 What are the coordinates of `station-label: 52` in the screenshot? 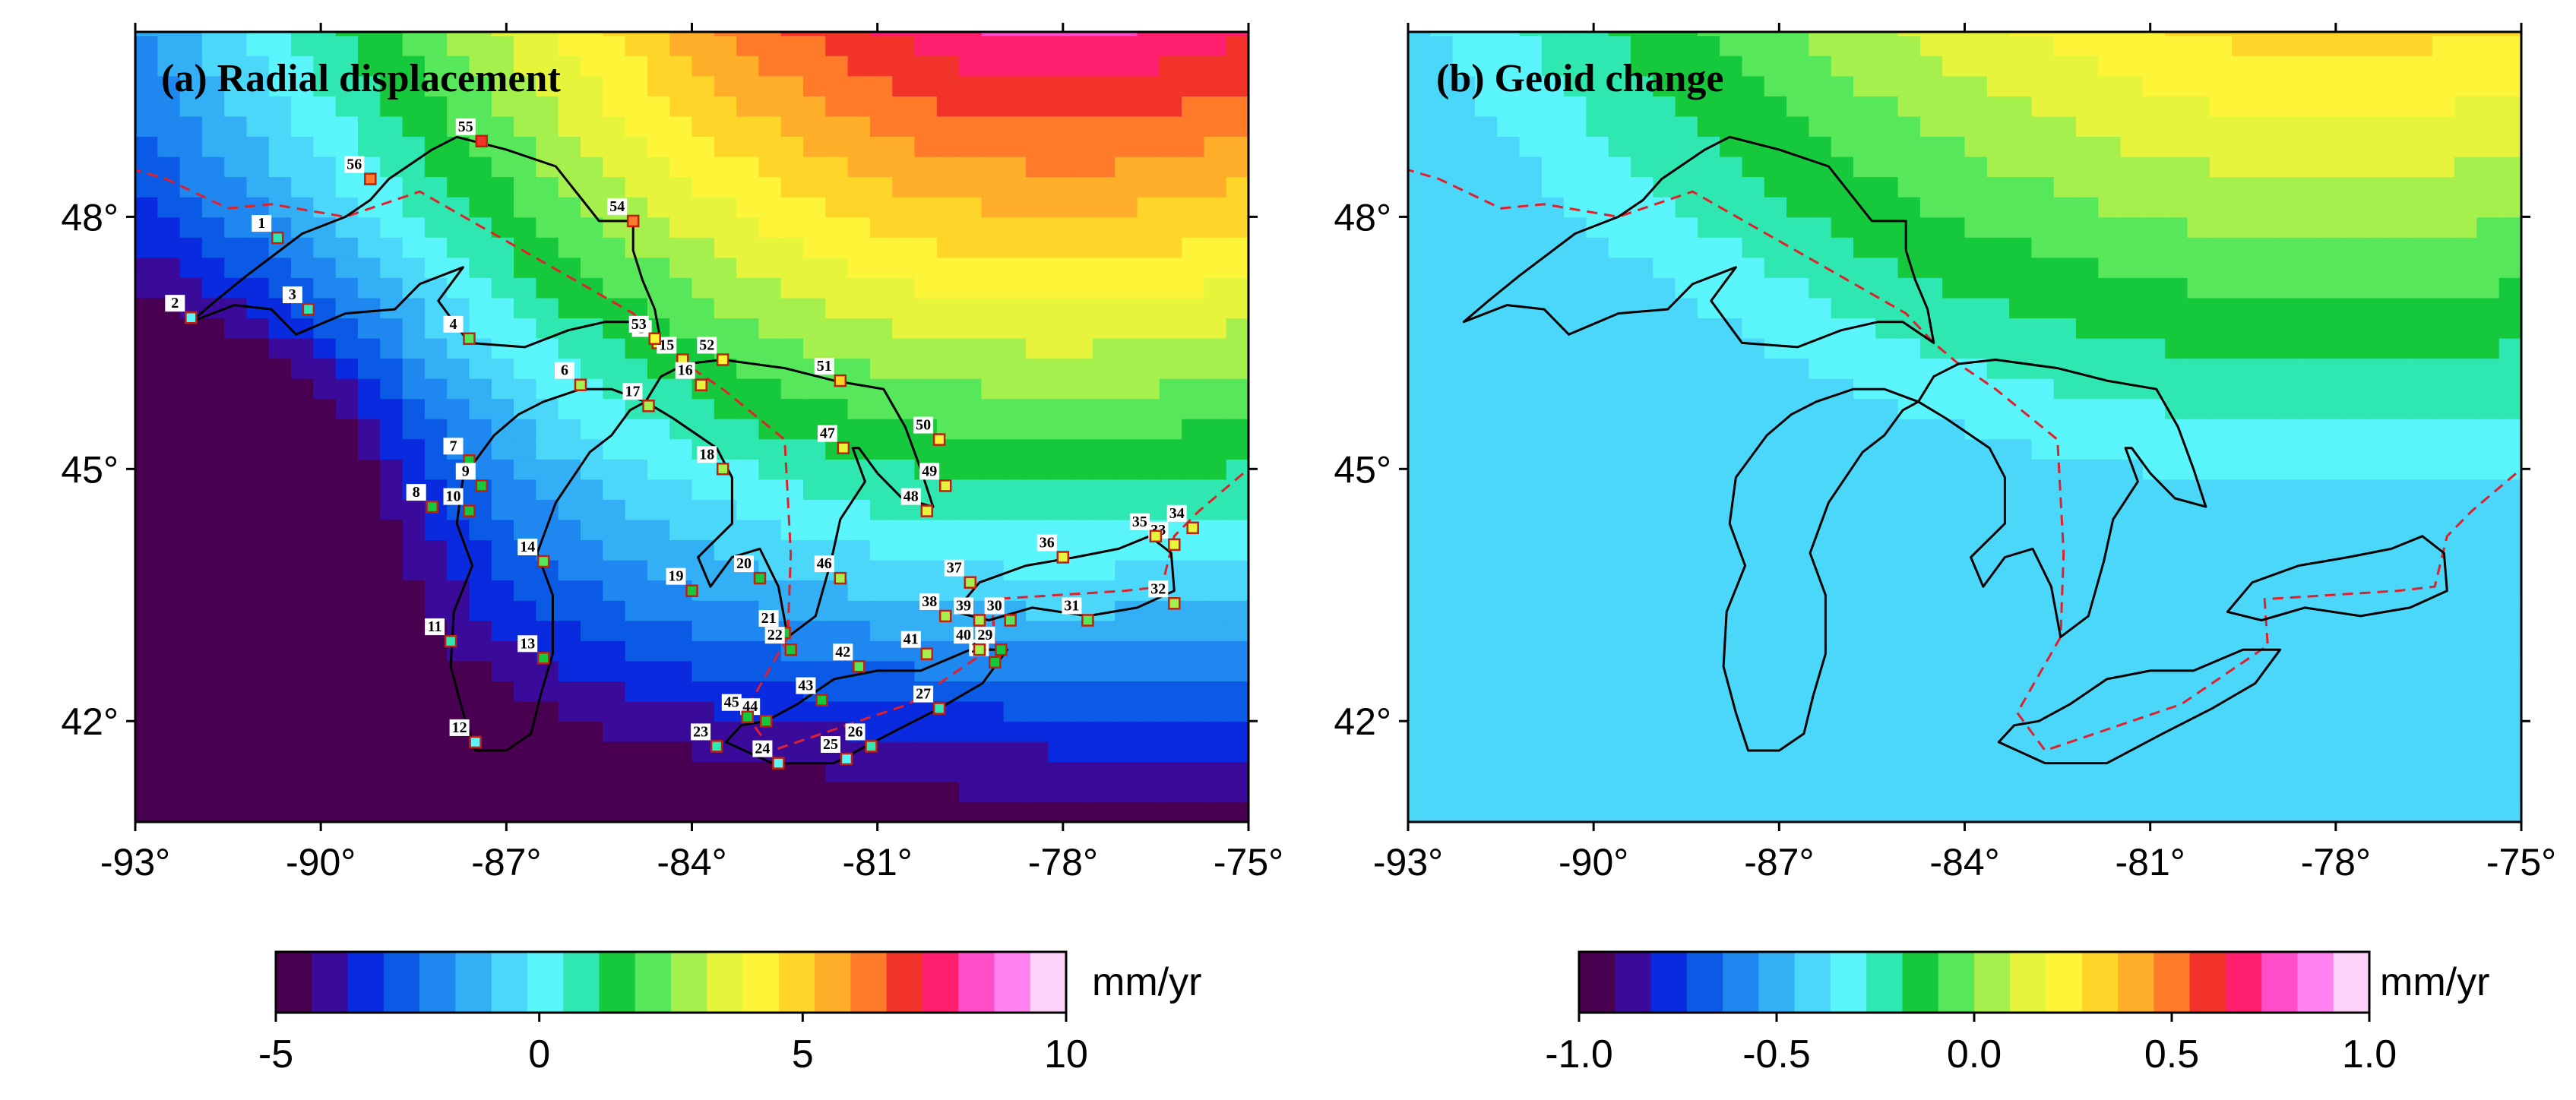 It's located at (707, 345).